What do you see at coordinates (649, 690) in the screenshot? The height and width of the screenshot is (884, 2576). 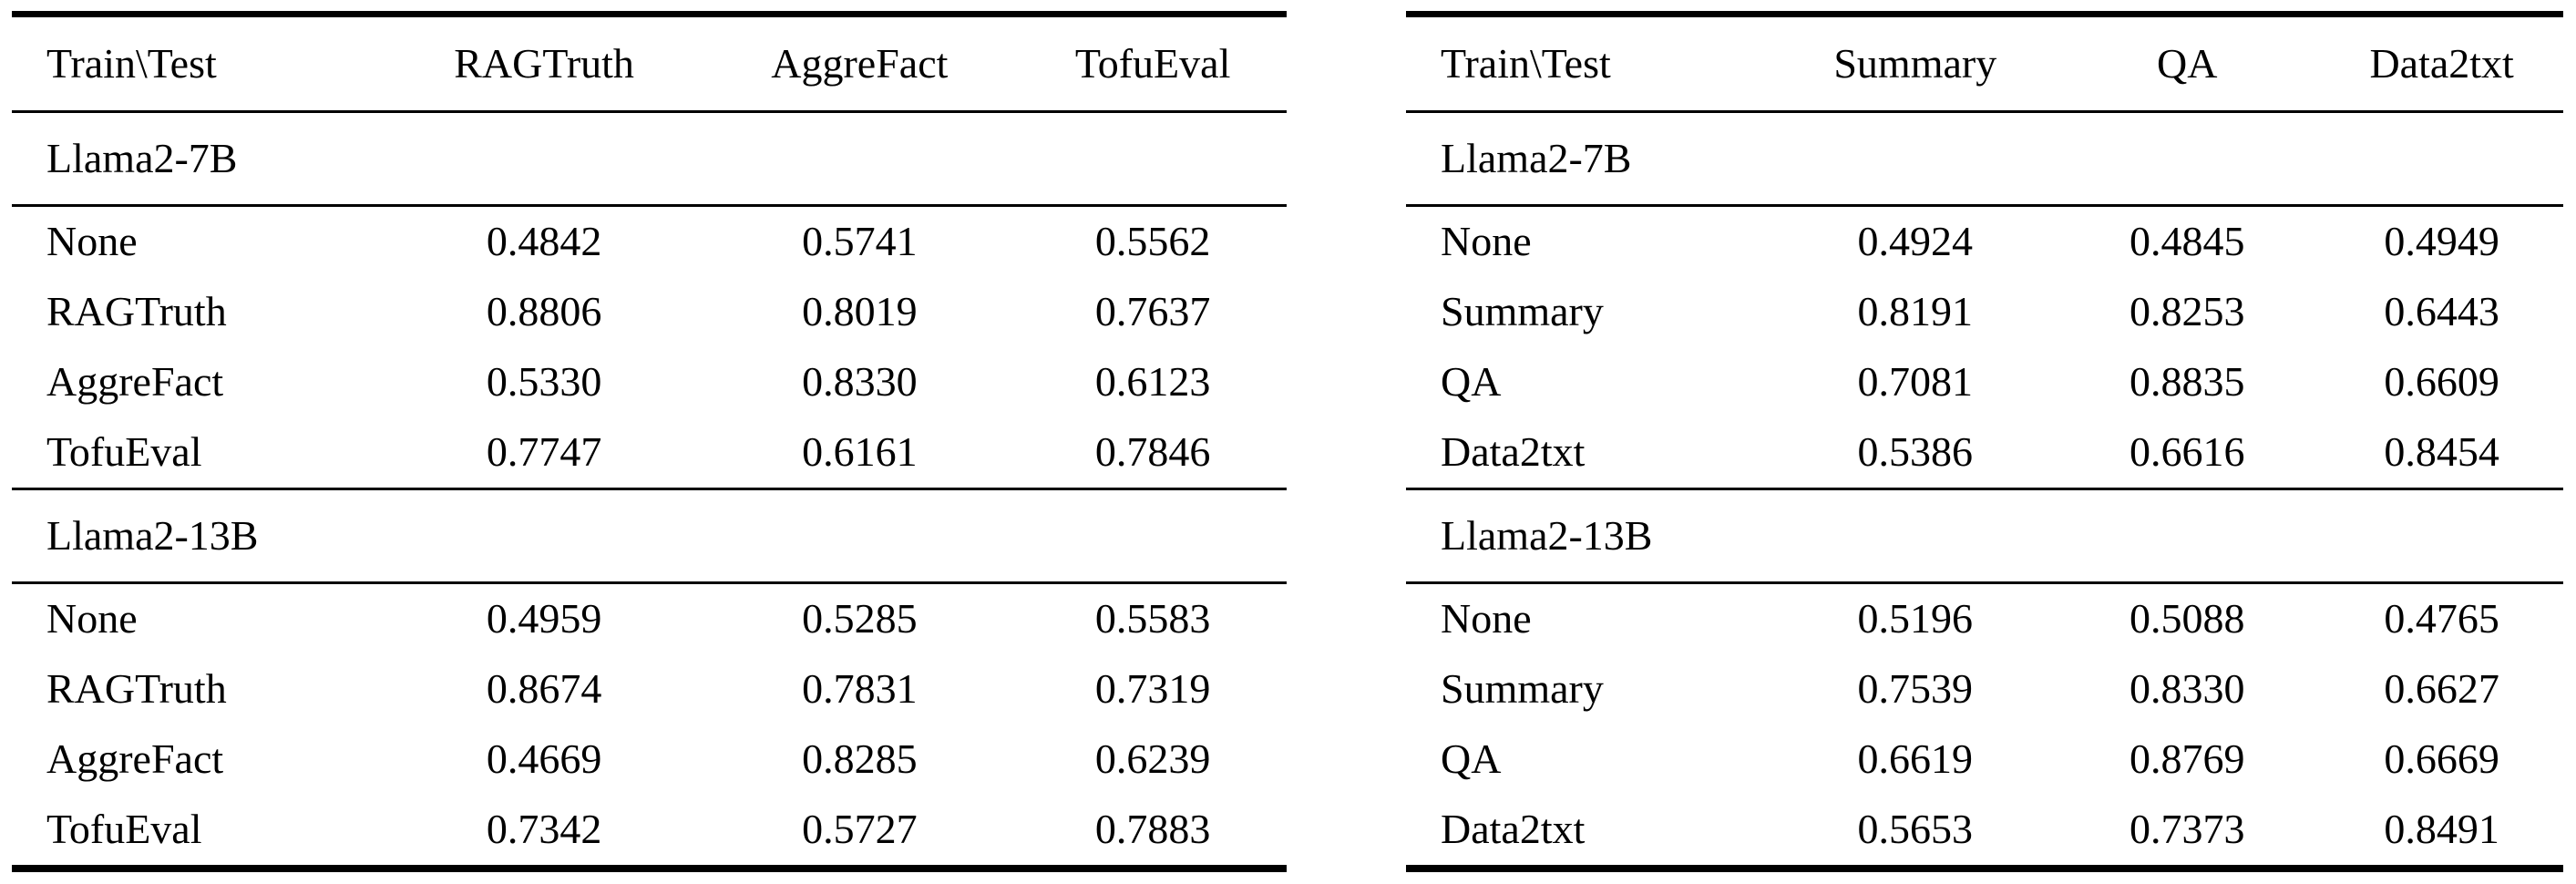 I see `table-row: RAGTruth 0.8674 0.7831 0.7319` at bounding box center [649, 690].